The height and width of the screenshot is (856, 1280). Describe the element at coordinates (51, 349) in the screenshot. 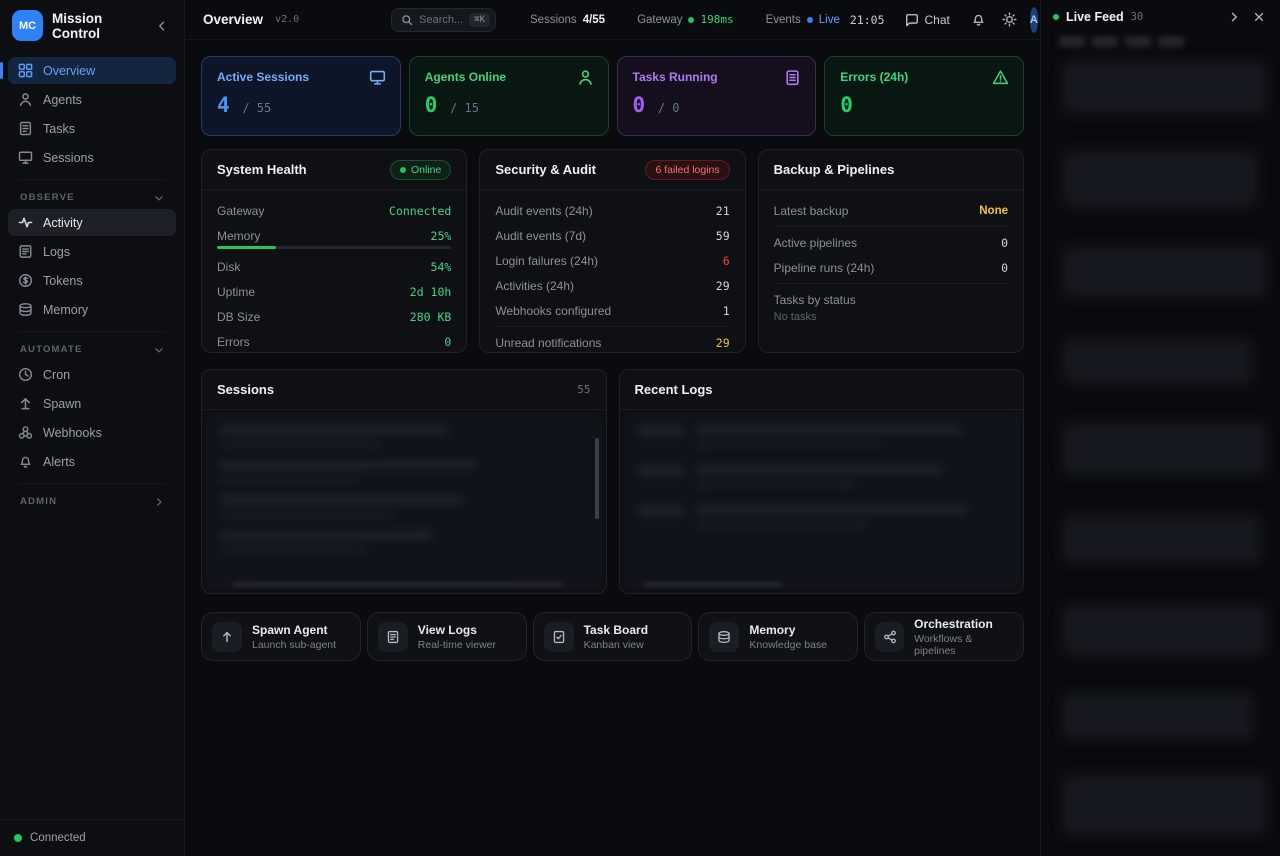

I see `section-label: AUTOMATE` at that location.